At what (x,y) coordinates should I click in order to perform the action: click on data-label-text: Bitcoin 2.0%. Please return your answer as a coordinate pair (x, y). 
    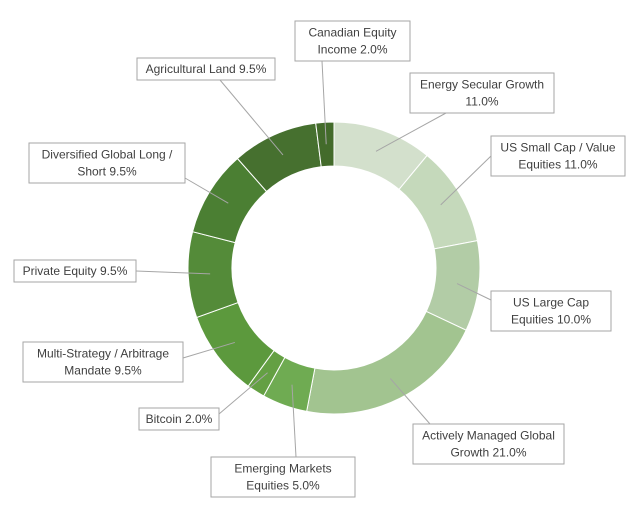
    Looking at the image, I should click on (179, 419).